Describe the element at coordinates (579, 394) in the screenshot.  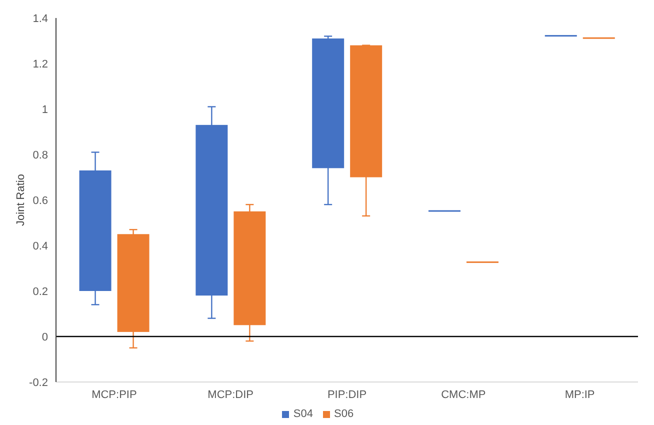
I see `x-tick-label: MP:IP` at that location.